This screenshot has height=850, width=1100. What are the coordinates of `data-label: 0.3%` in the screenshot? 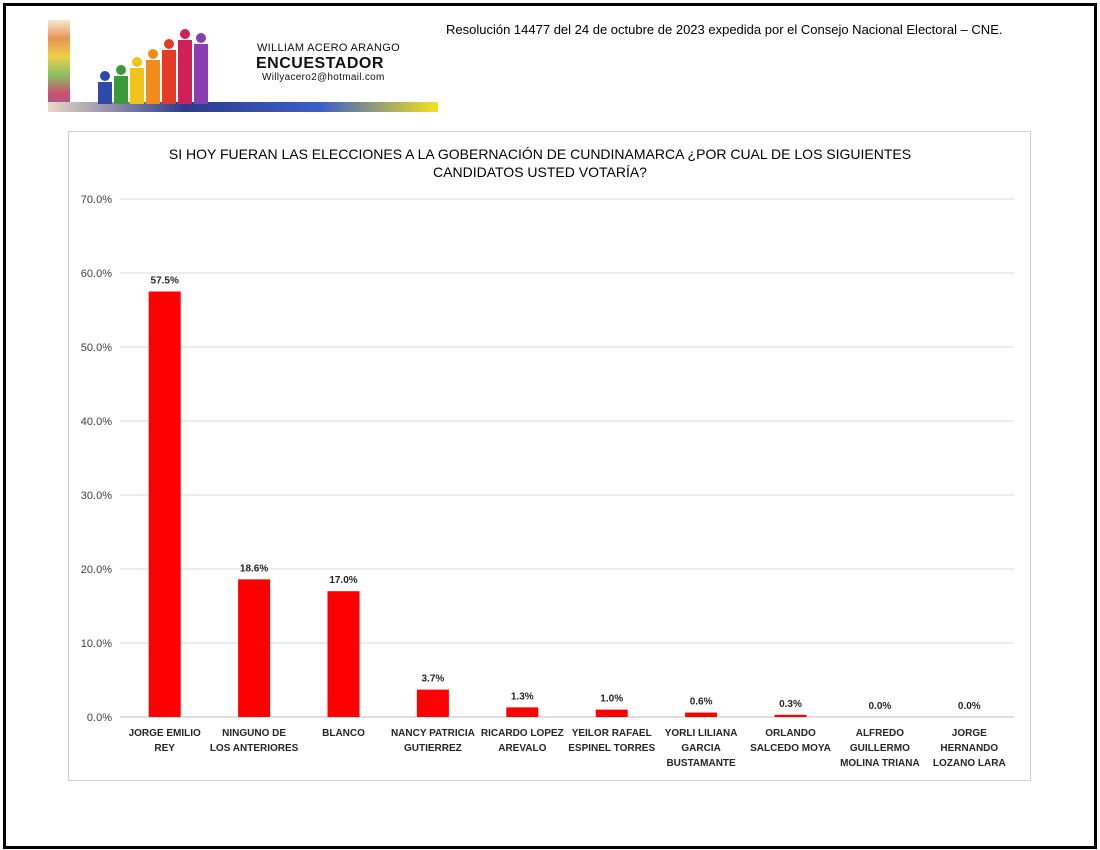 It's located at (790, 704).